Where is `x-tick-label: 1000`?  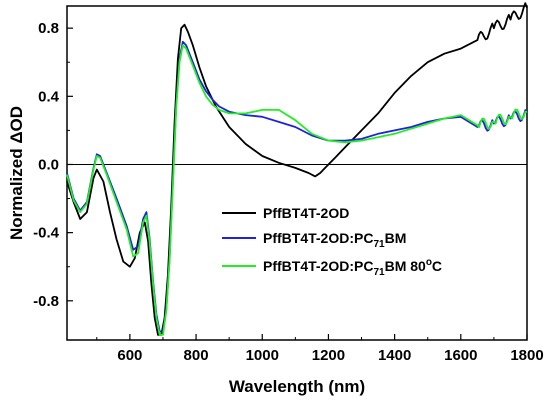 x-tick-label: 1000 is located at coordinates (262, 355).